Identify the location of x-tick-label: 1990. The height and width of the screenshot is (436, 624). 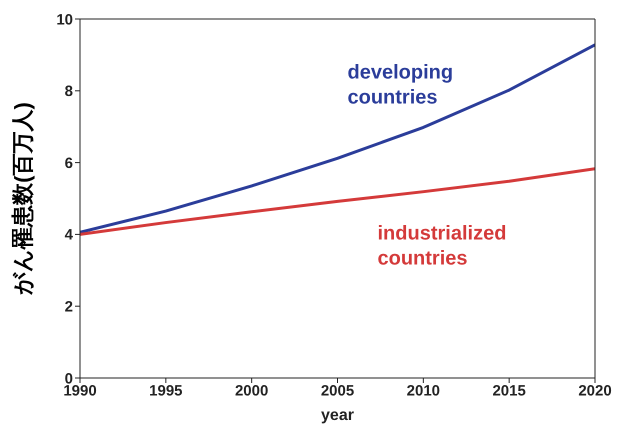
(80, 391).